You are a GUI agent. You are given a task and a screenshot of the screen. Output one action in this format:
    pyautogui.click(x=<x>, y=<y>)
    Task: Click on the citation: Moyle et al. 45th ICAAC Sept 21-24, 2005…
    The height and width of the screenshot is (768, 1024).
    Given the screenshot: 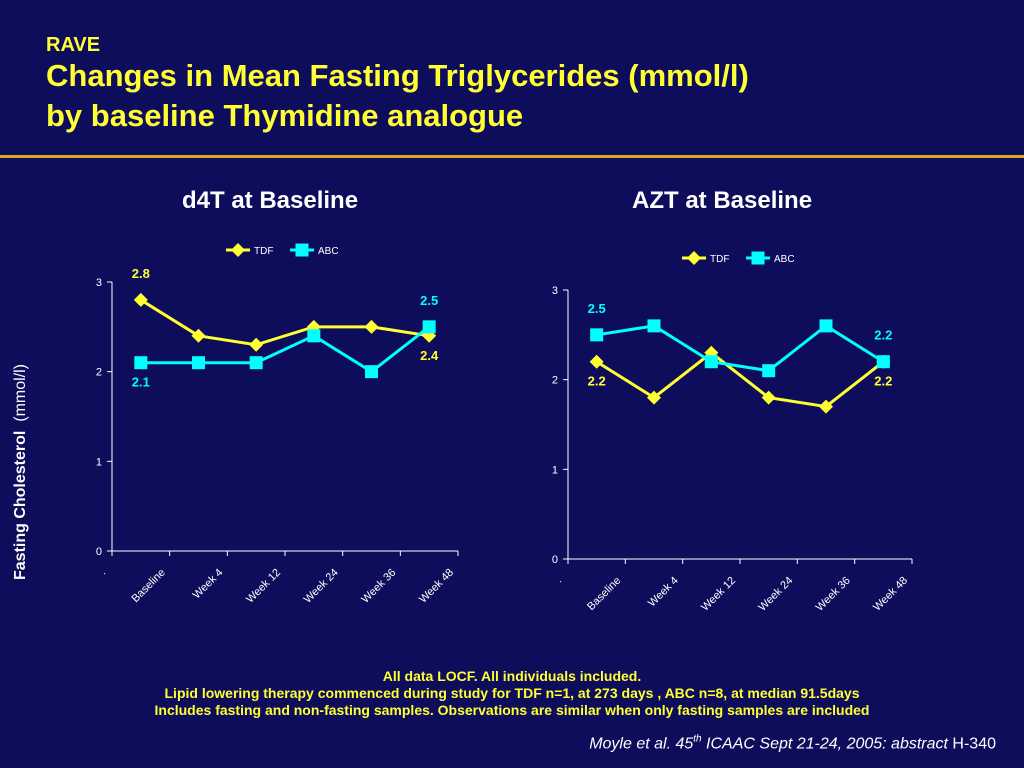 What is the action you would take?
    pyautogui.click(x=792, y=743)
    